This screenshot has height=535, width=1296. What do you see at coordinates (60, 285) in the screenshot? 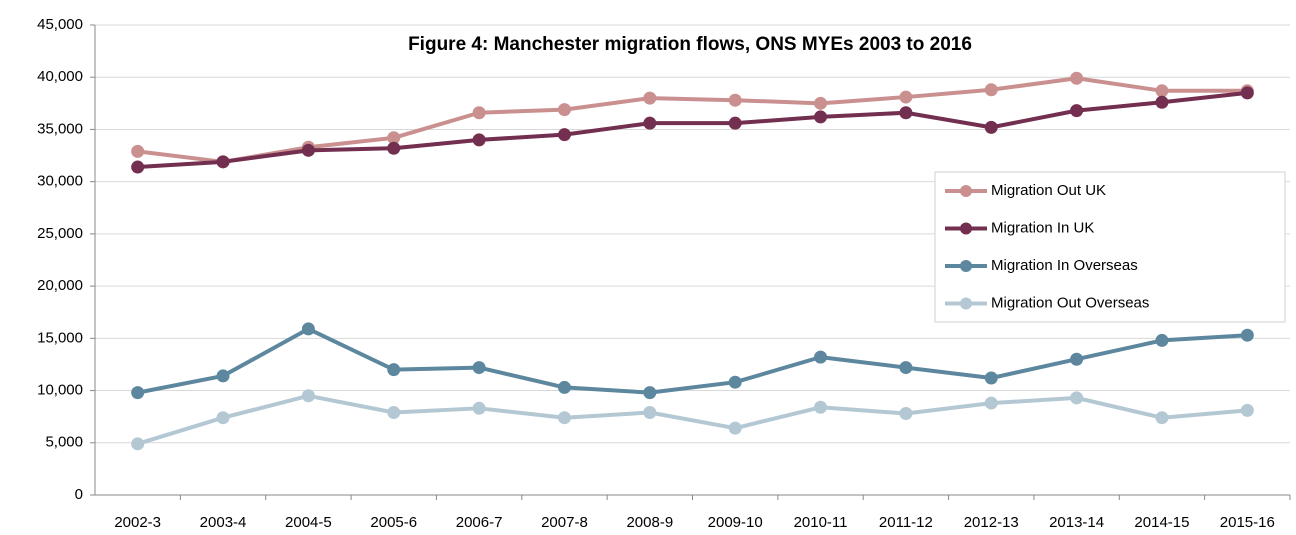
I see `y-tick-label: 20,000` at bounding box center [60, 285].